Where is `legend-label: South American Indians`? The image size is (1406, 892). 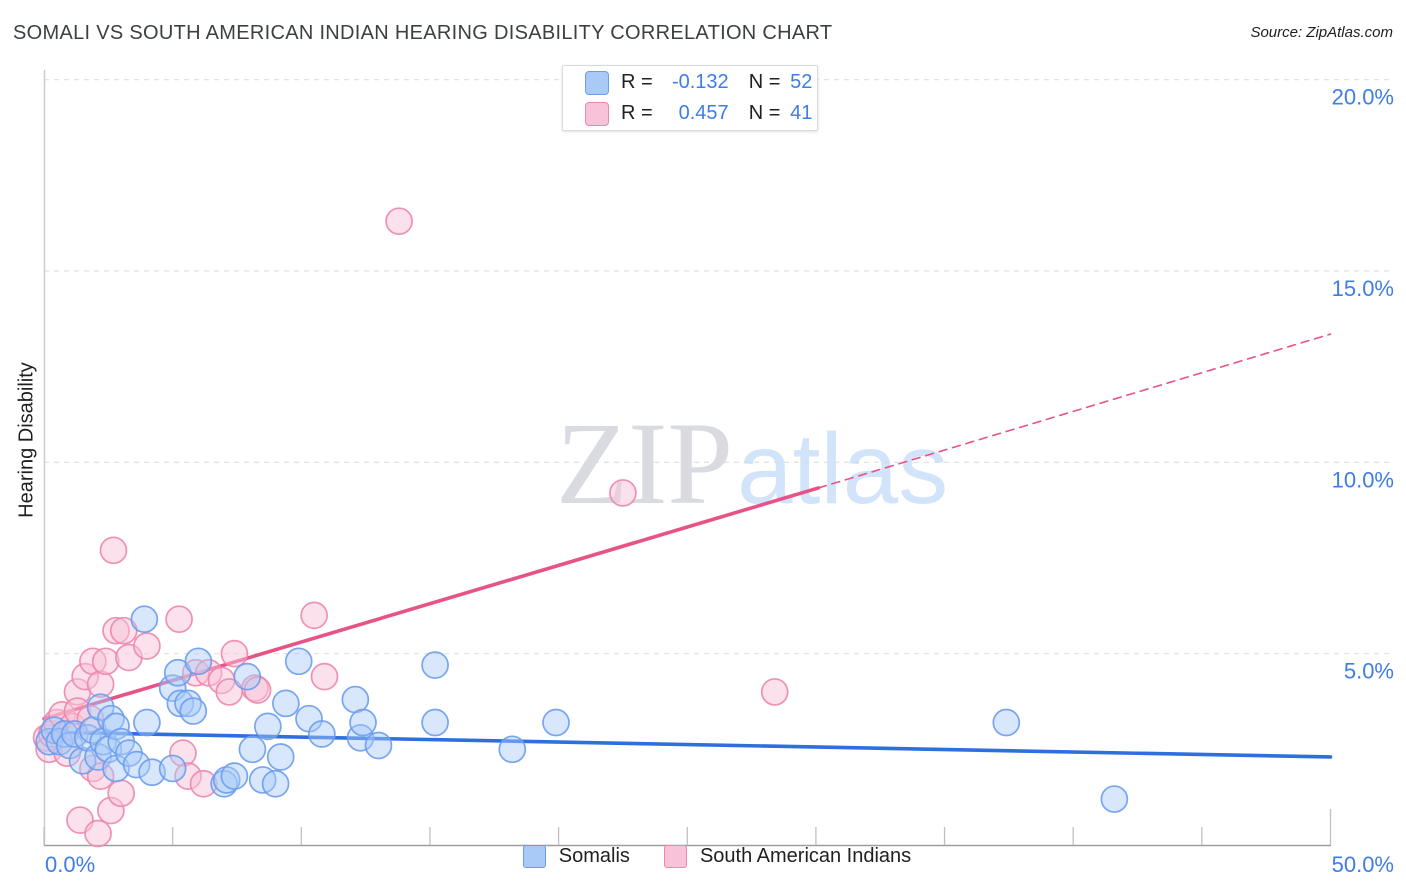
legend-label: South American Indians is located at coordinates (805, 856).